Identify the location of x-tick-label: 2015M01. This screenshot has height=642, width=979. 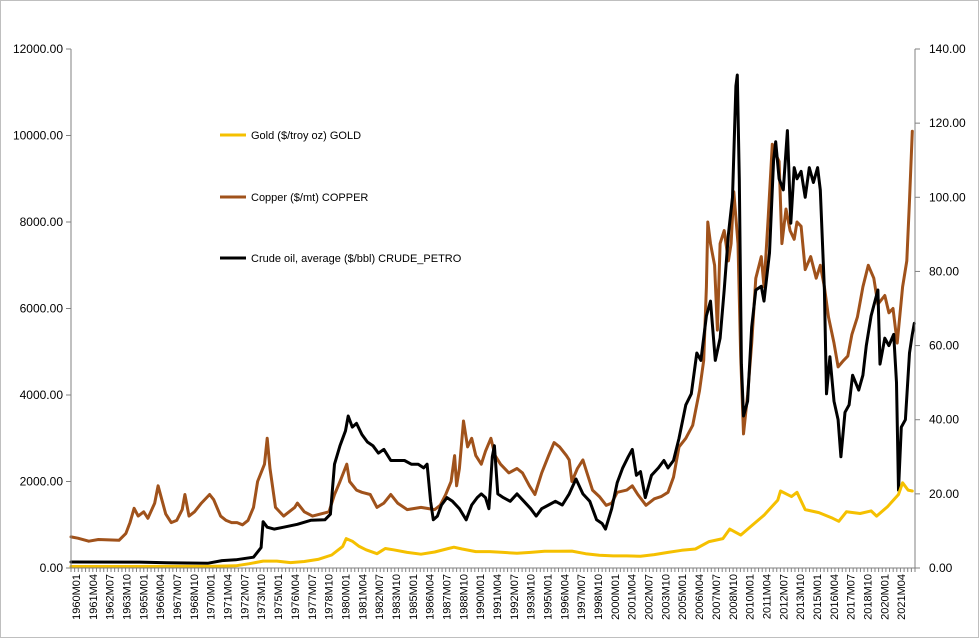
(818, 597).